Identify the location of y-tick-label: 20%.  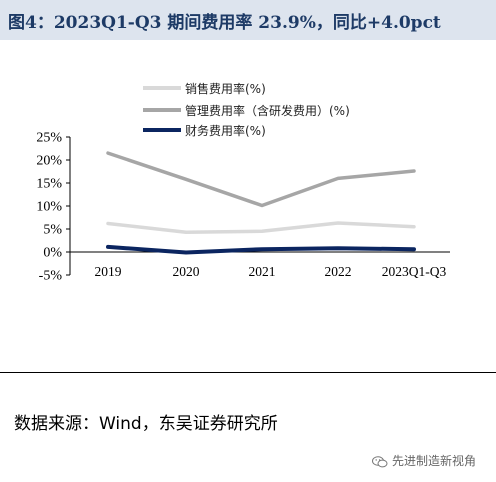
(49, 161).